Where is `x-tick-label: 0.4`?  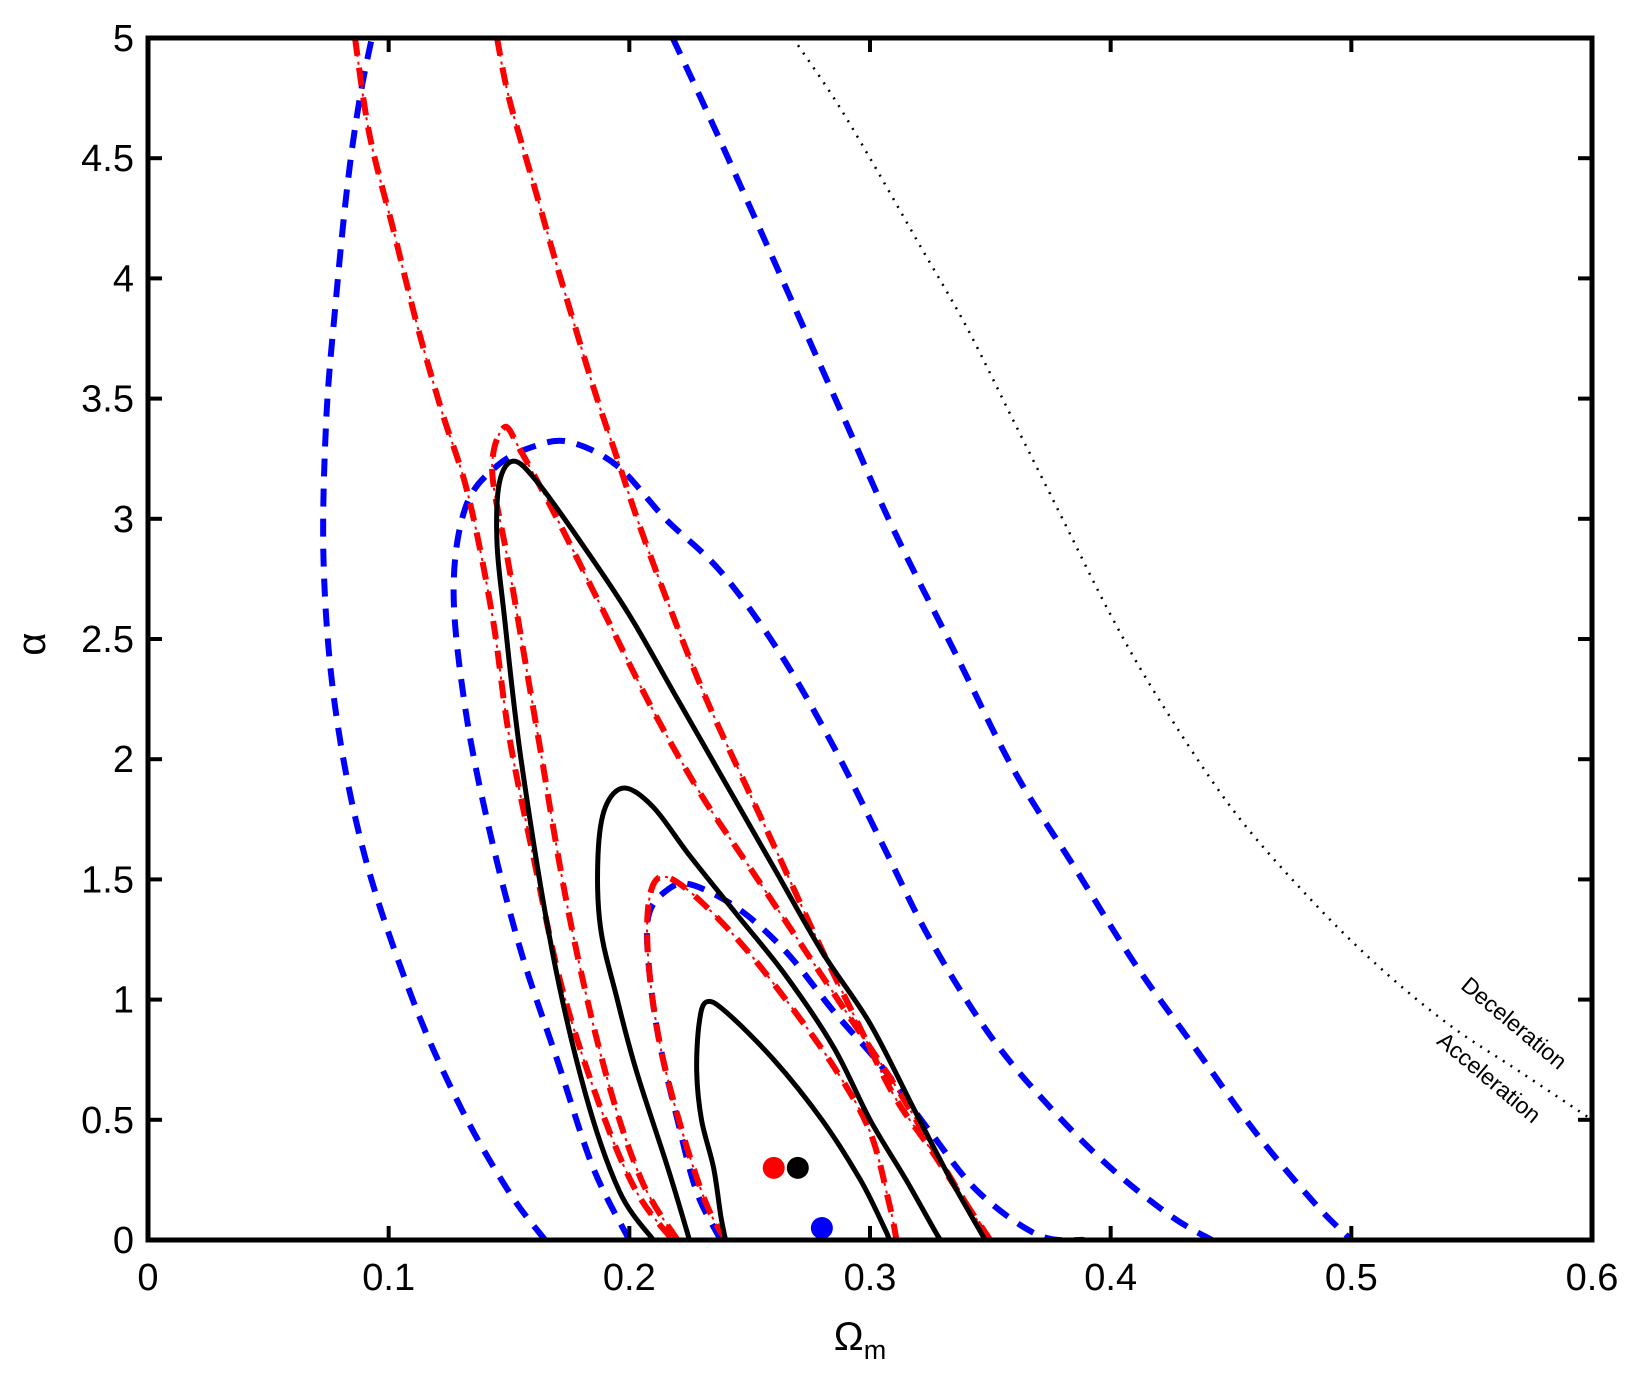
x-tick-label: 0.4 is located at coordinates (1110, 1278).